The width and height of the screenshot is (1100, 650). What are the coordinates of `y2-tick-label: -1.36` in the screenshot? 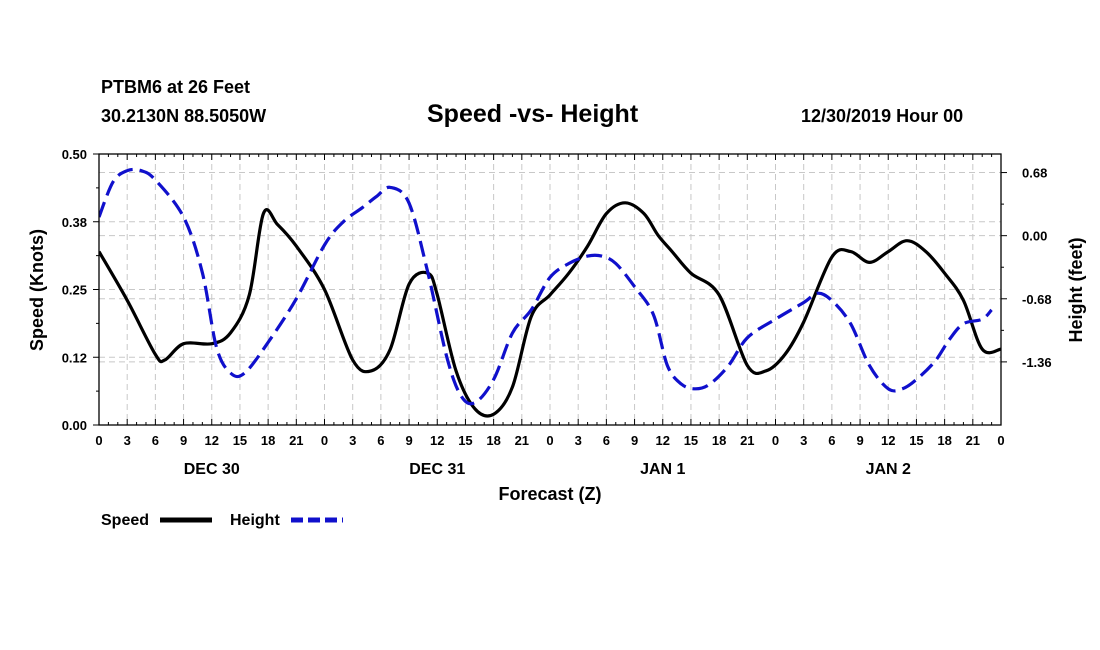 It's located at (1037, 362).